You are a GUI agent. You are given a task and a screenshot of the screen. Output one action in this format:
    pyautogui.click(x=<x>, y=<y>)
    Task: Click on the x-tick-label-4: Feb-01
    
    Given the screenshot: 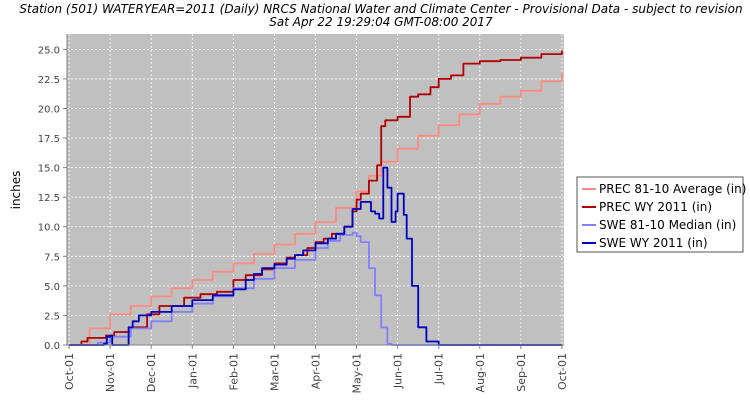 What is the action you would take?
    pyautogui.click(x=233, y=371)
    